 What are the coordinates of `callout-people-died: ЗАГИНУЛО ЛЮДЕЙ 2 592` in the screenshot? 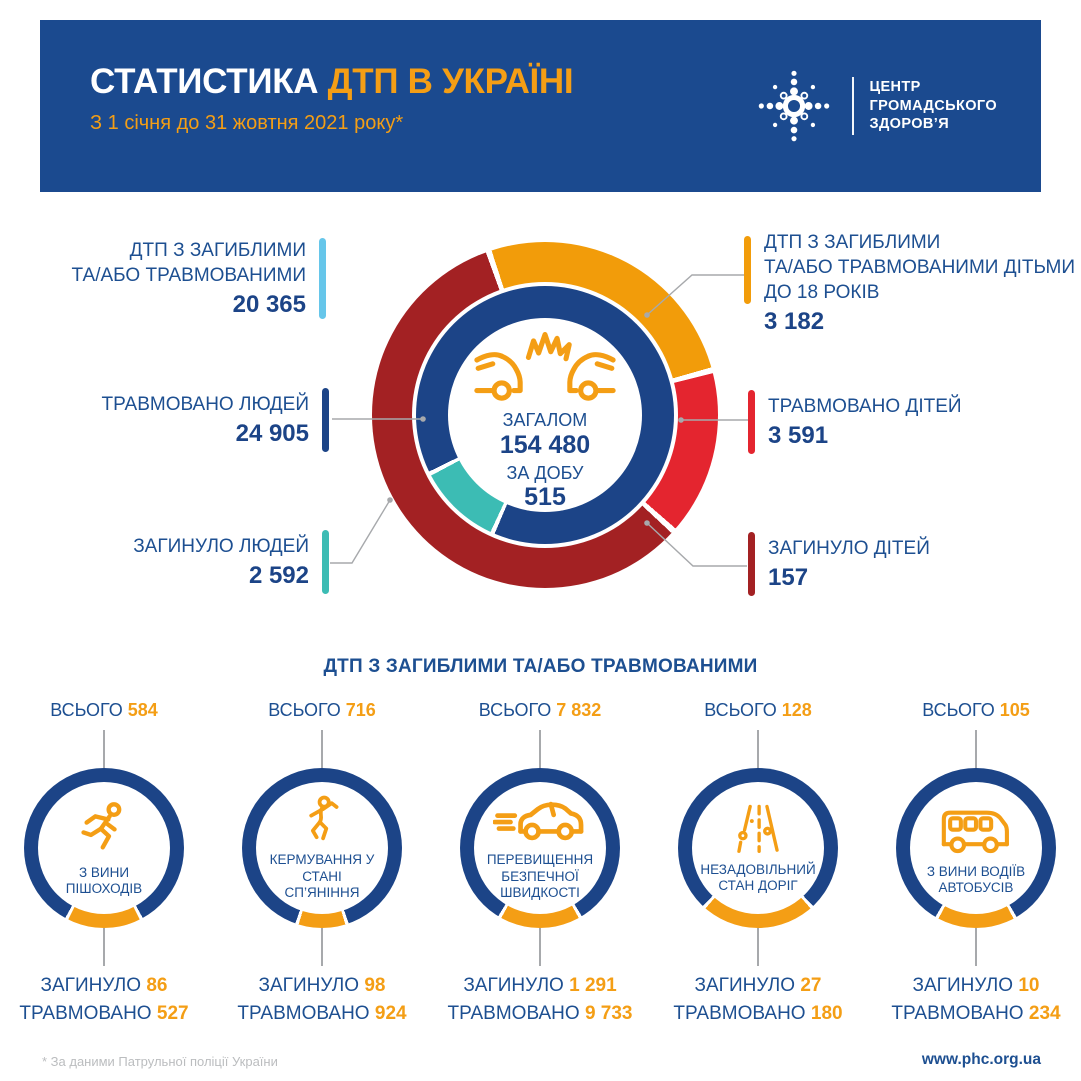 It's located at (231, 562).